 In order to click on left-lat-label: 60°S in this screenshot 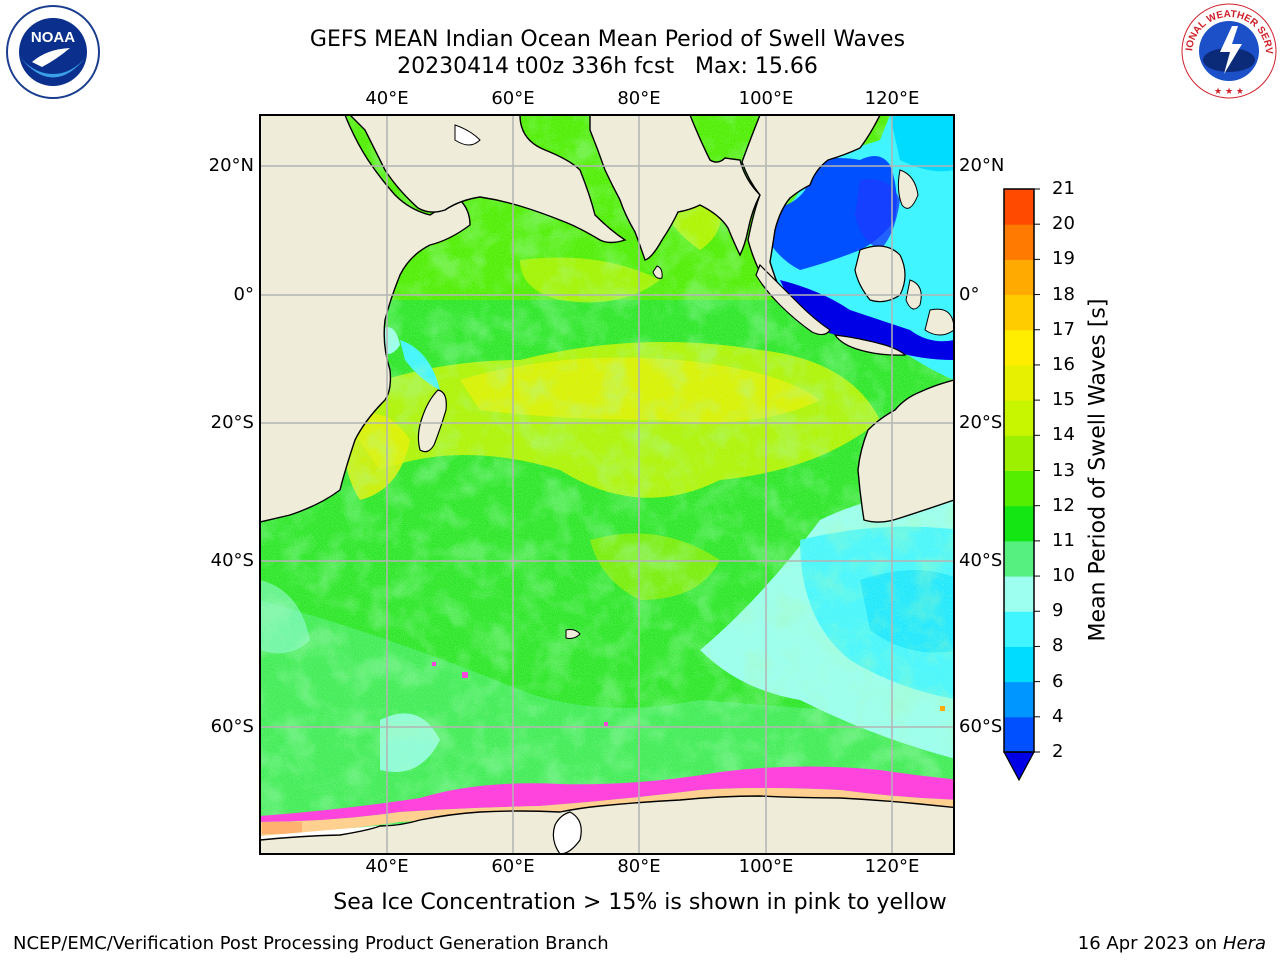, I will do `click(232, 726)`.